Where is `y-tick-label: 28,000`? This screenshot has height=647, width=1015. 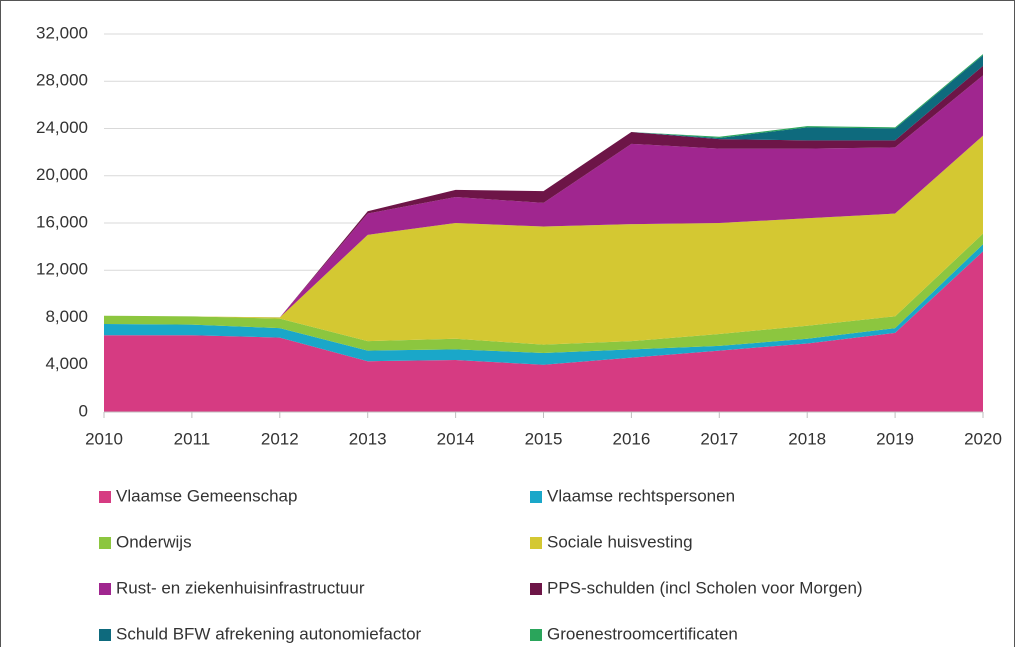 y-tick-label: 28,000 is located at coordinates (62, 80).